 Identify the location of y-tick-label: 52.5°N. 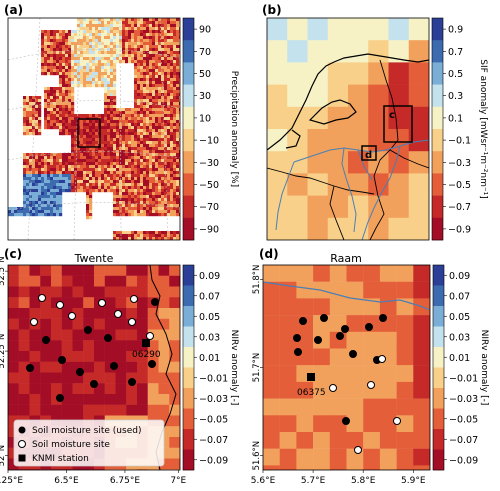
(3, 271).